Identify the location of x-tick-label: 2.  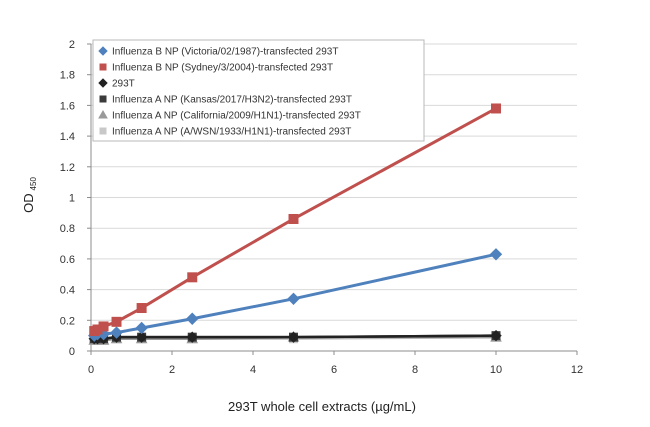
(172, 370).